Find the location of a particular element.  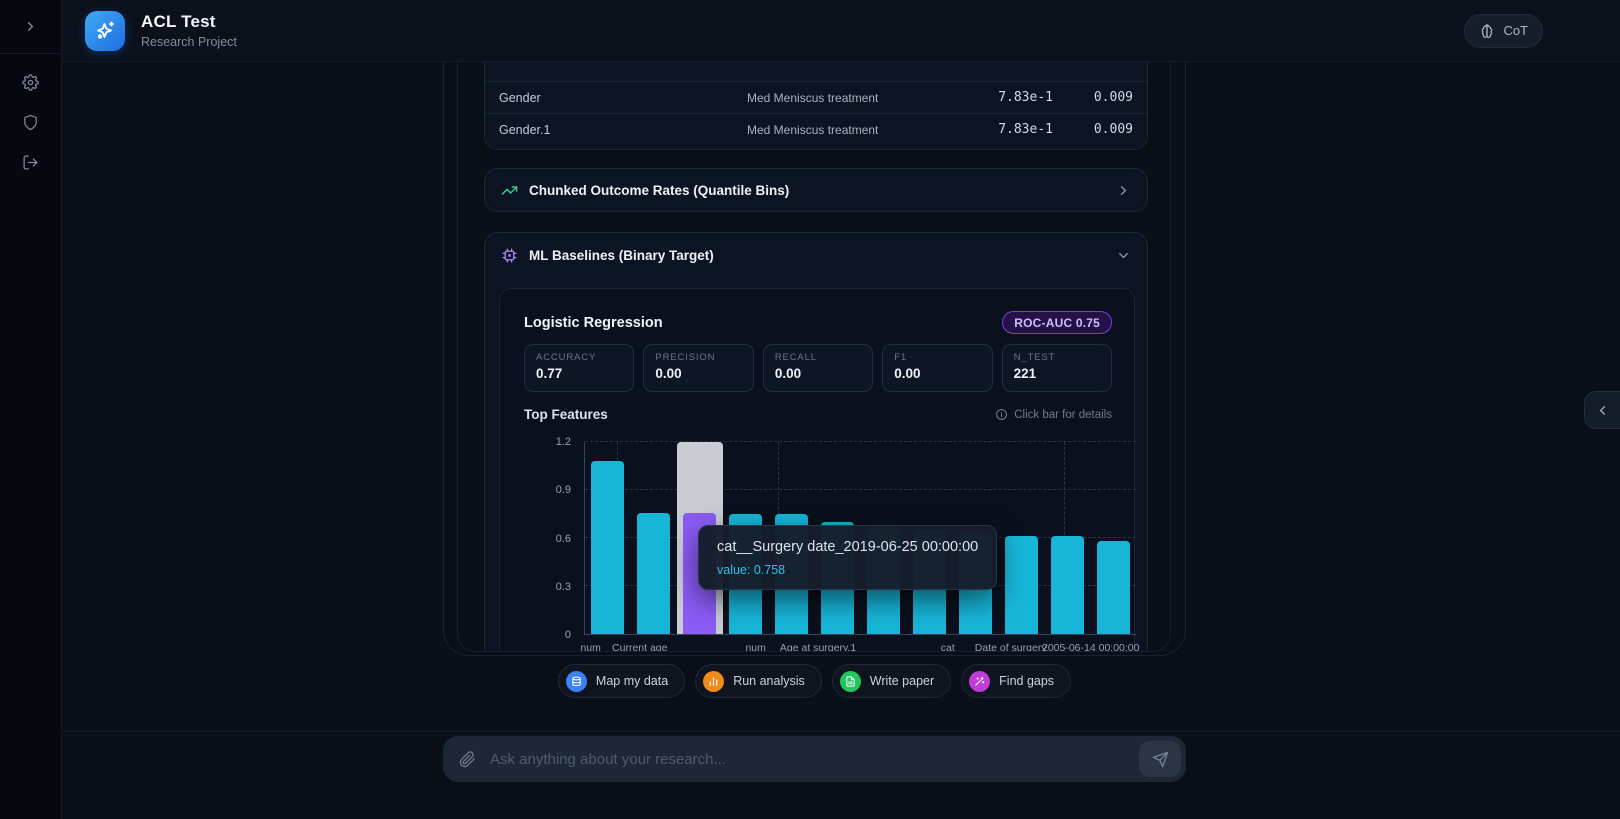

bar-chart-yaxis: 0 0.3 0.6 0.9 1.2 is located at coordinates (539, 538).